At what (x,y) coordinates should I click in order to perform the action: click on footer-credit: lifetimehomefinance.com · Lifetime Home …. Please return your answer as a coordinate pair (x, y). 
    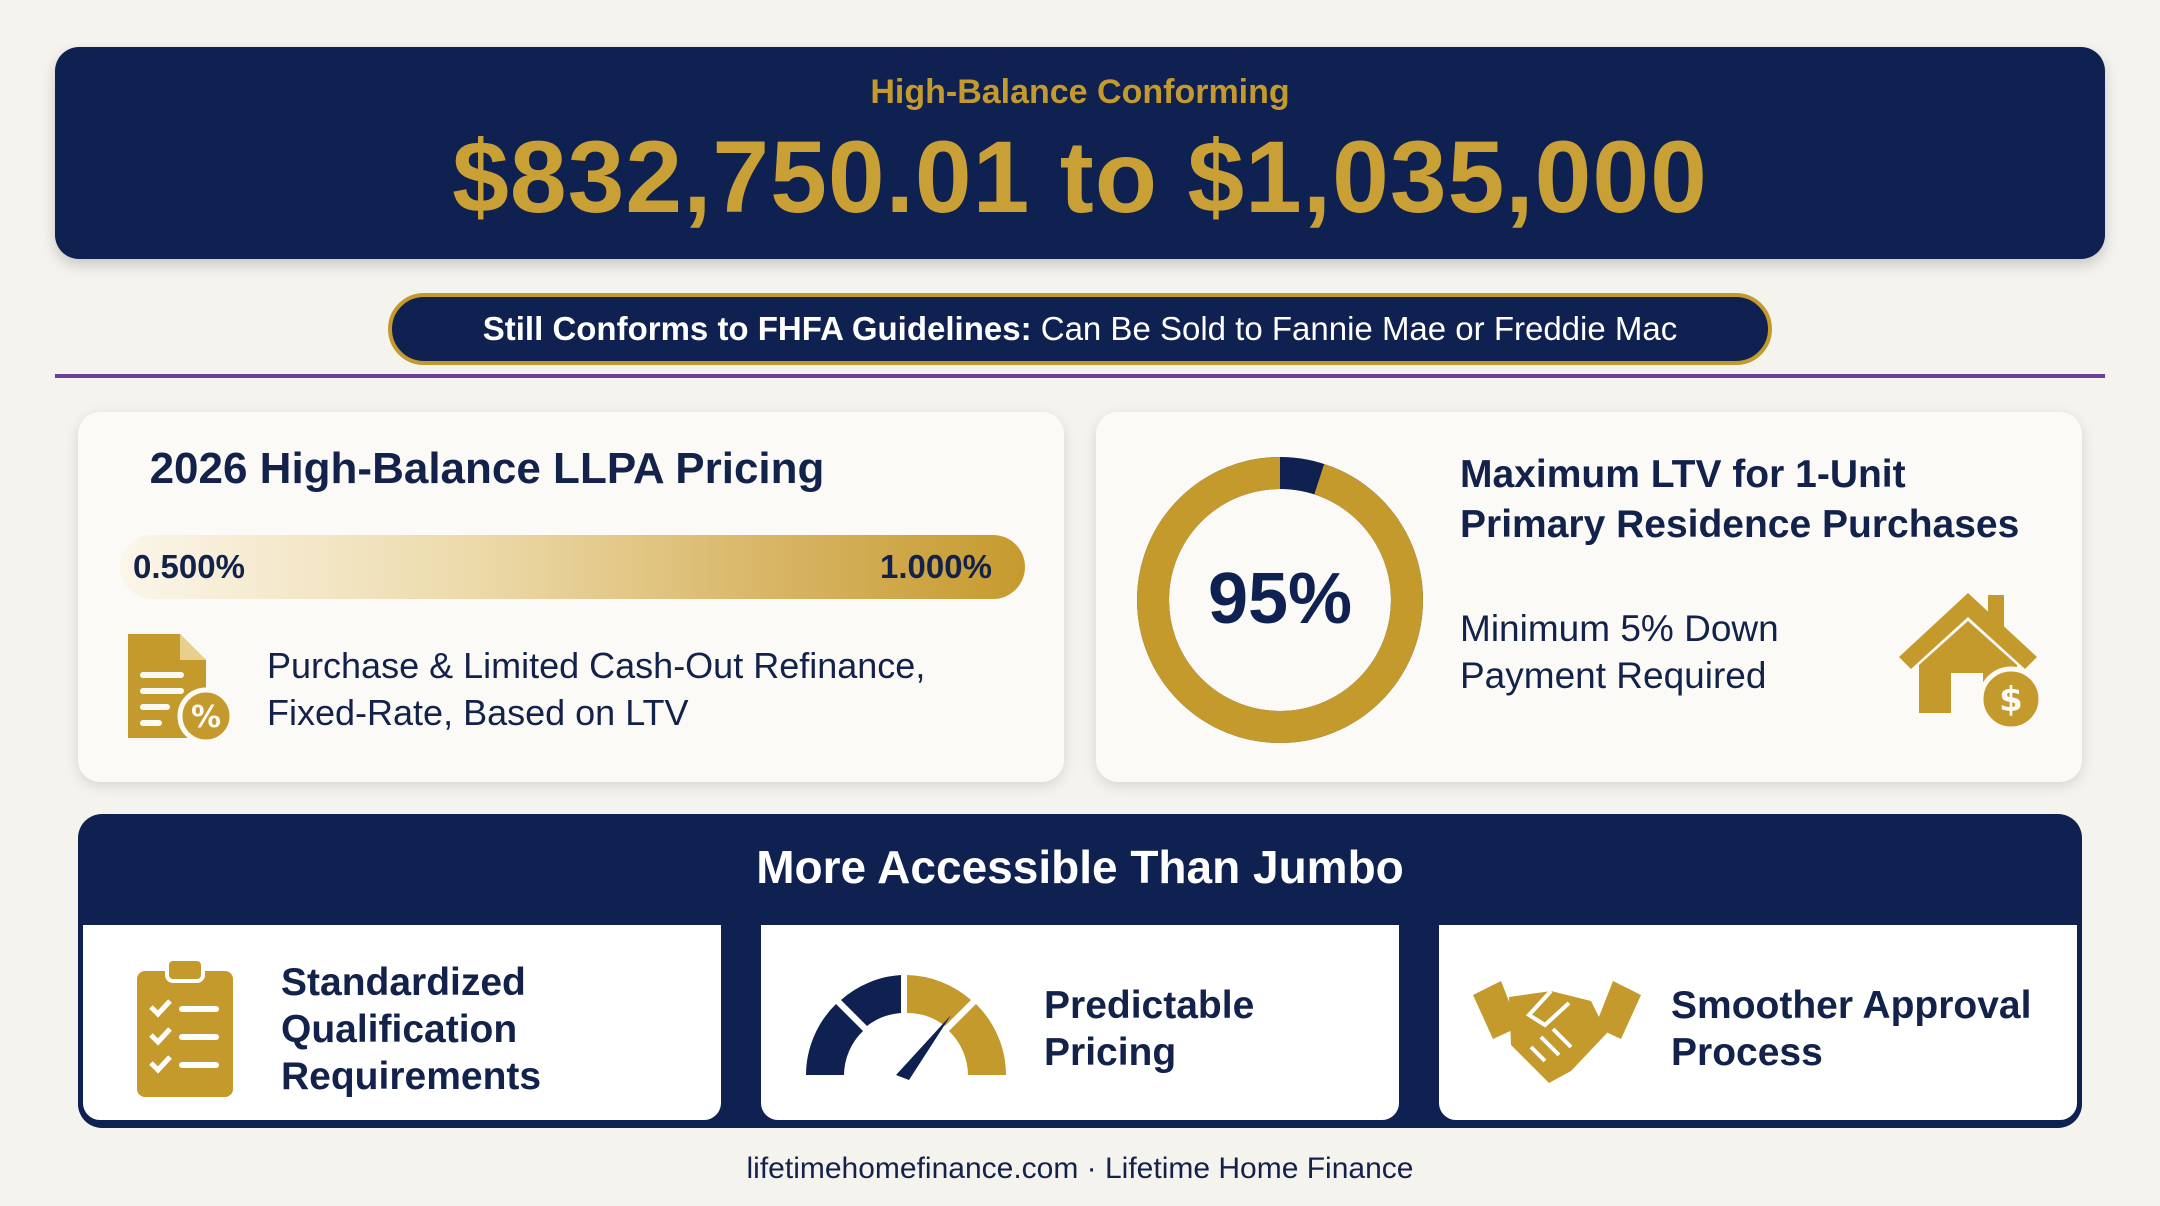
    Looking at the image, I should click on (1080, 1168).